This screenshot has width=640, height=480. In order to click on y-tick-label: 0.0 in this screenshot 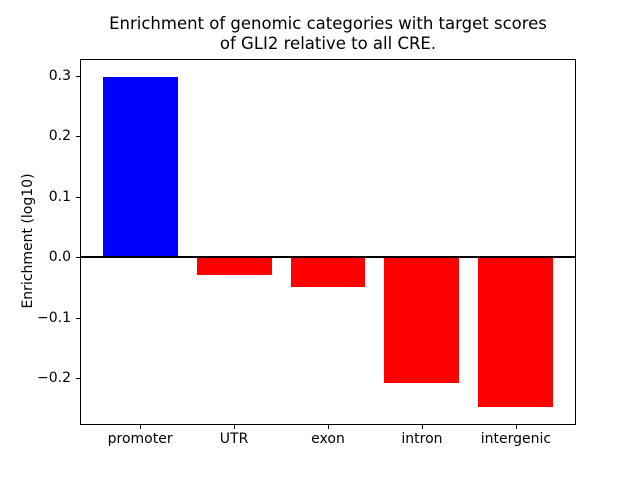, I will do `click(59, 257)`.